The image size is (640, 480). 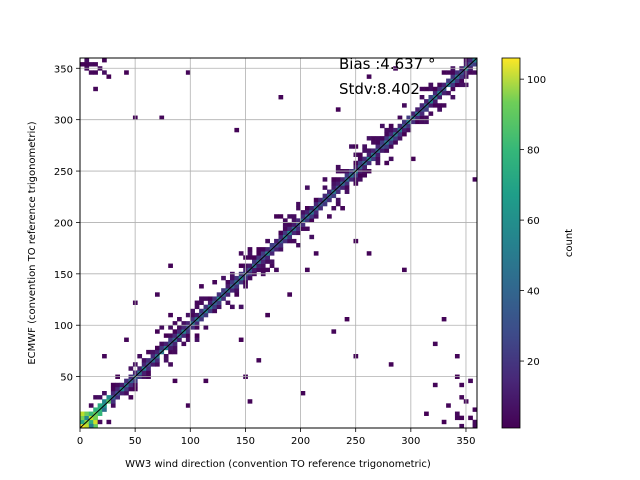 I want to click on x-tick-label: 250, so click(x=355, y=441).